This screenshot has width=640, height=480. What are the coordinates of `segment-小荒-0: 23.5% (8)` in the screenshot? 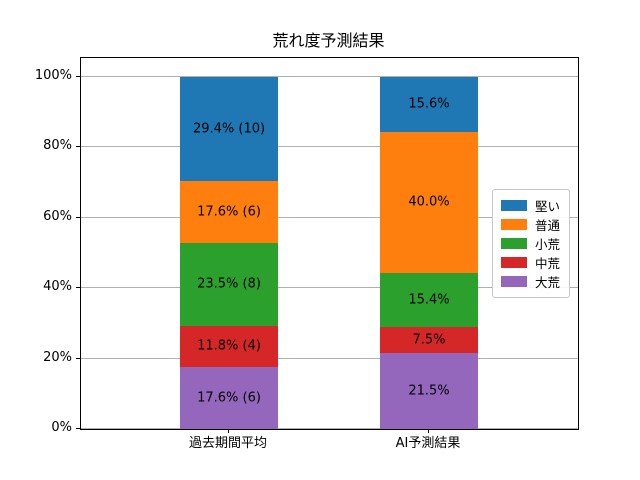 It's located at (229, 284).